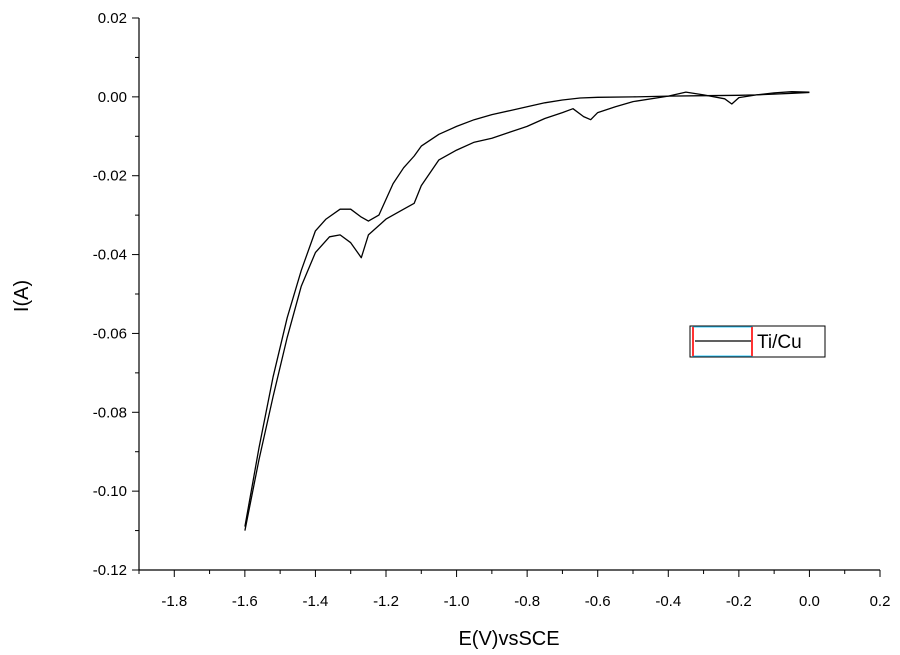 This screenshot has height=655, width=900. I want to click on y-tick-label: -0.02, so click(110, 176).